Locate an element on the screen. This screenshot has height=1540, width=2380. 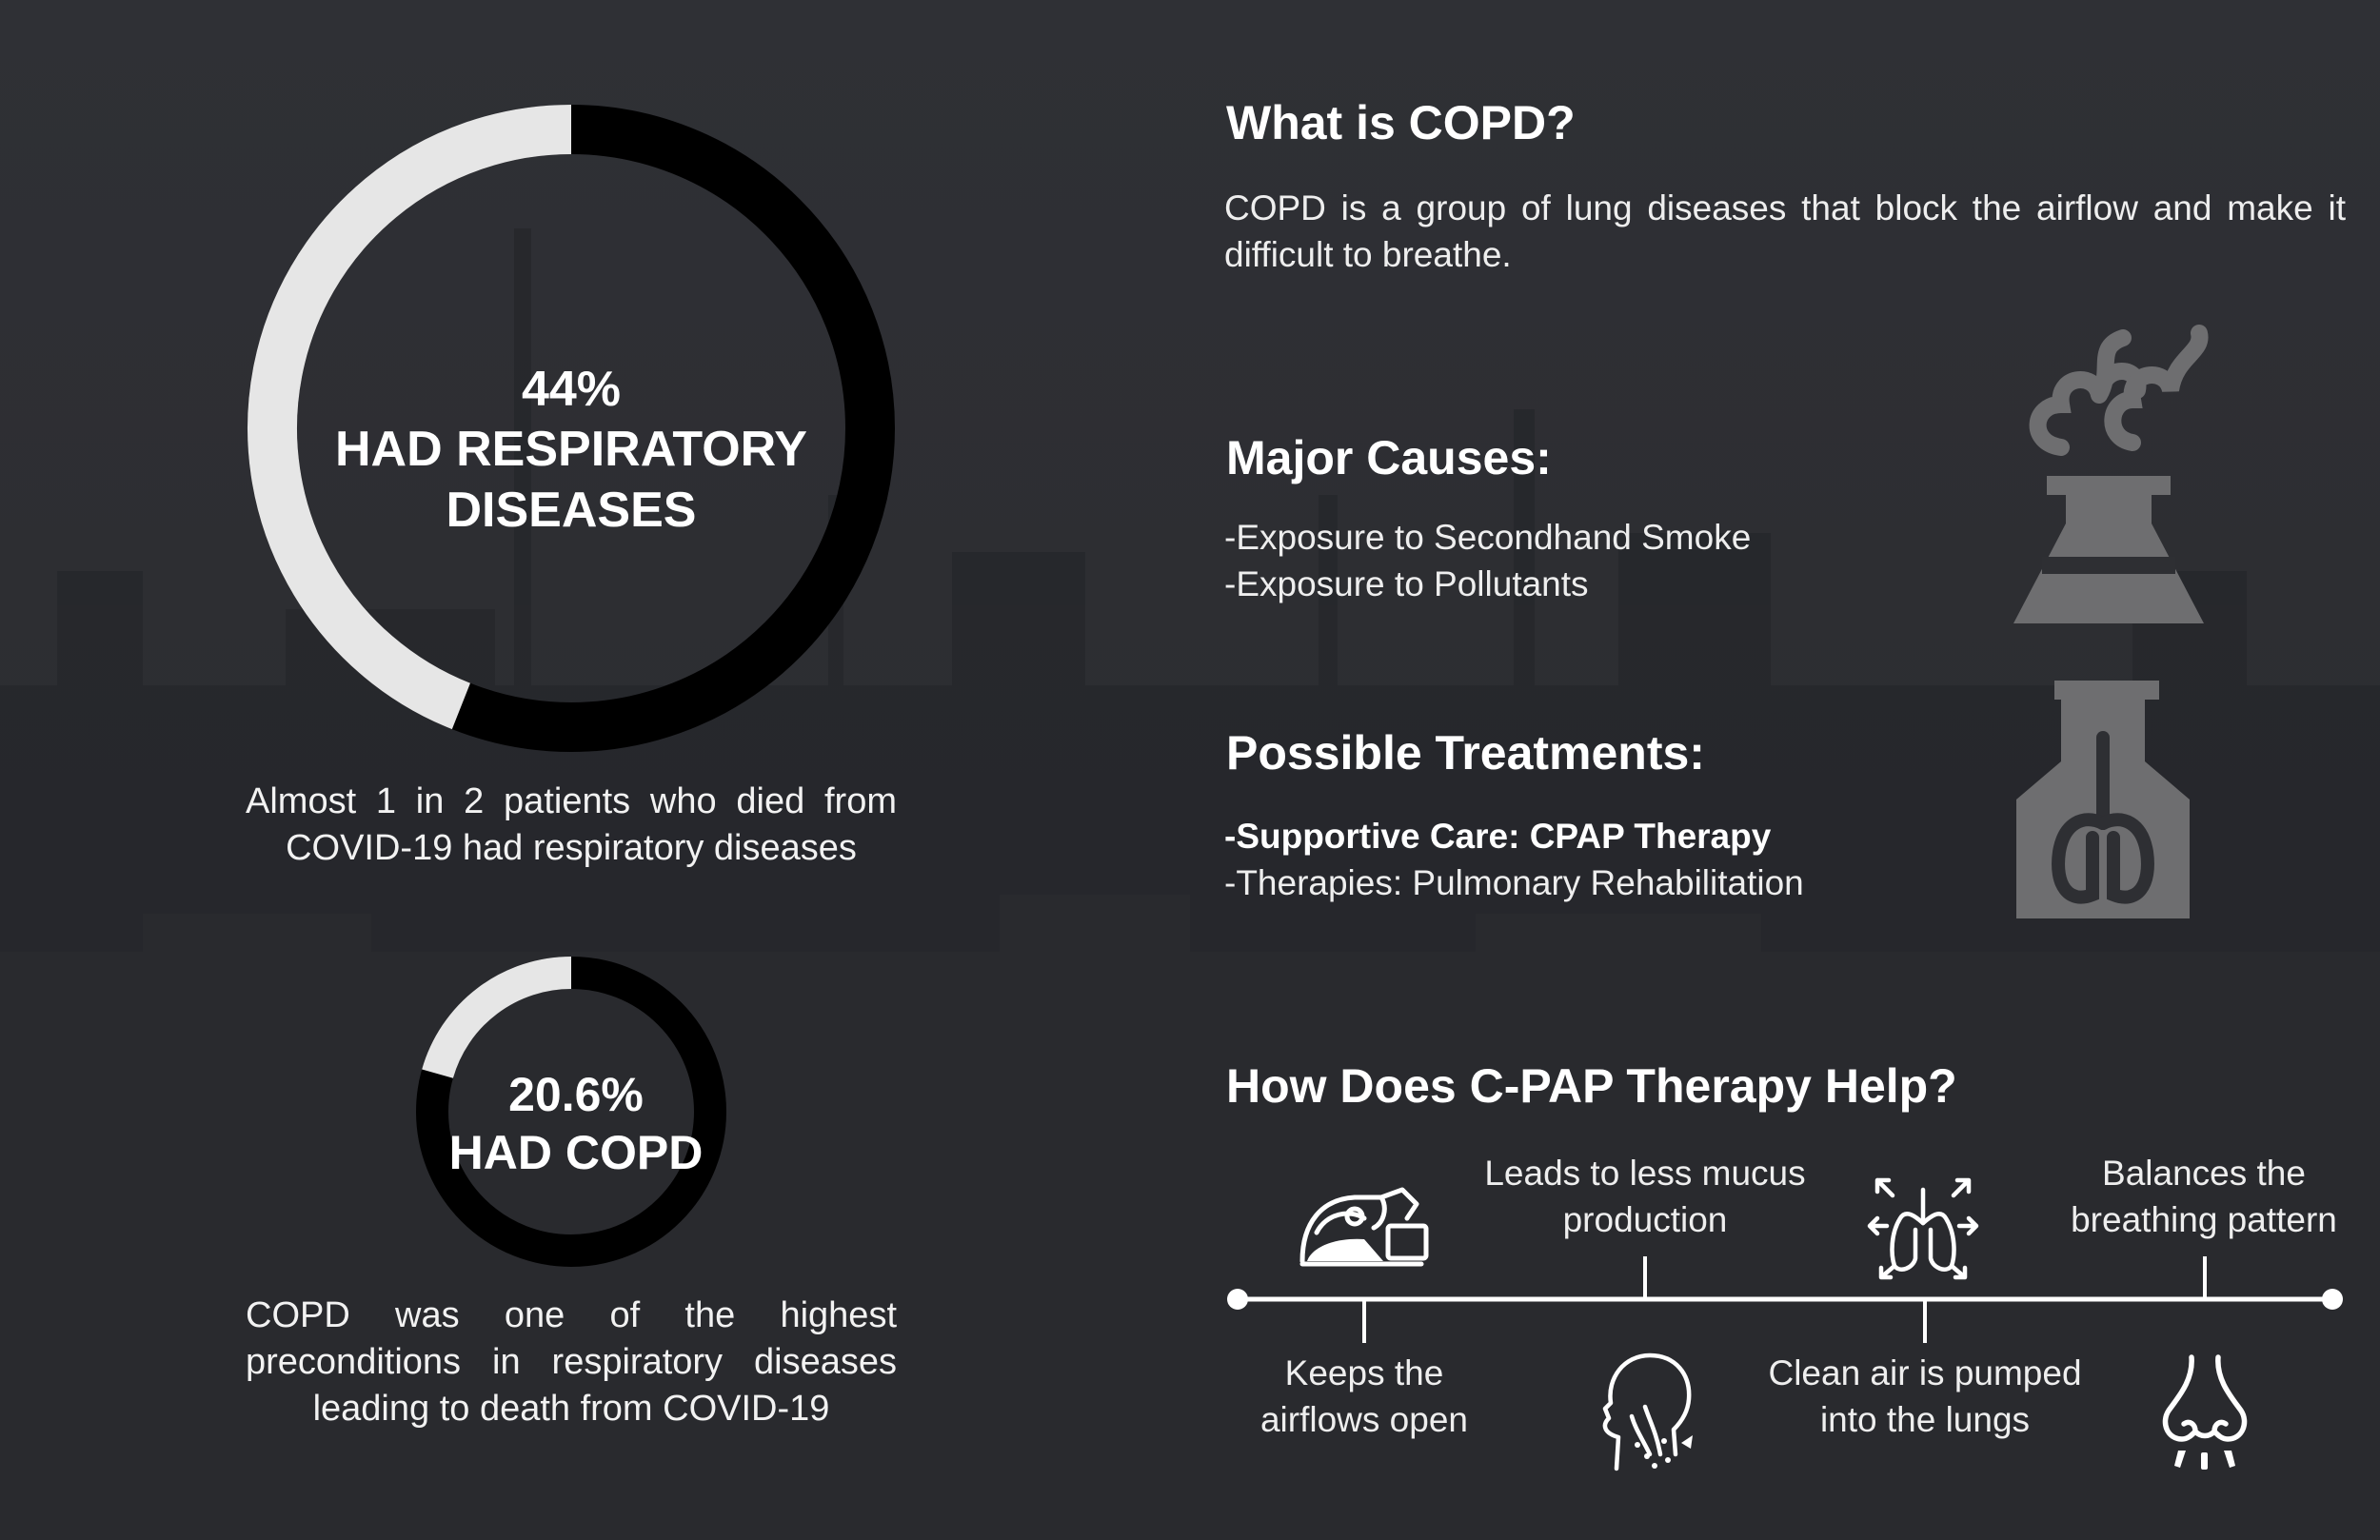
major-causes-heading: Major Causes: is located at coordinates (1389, 457).